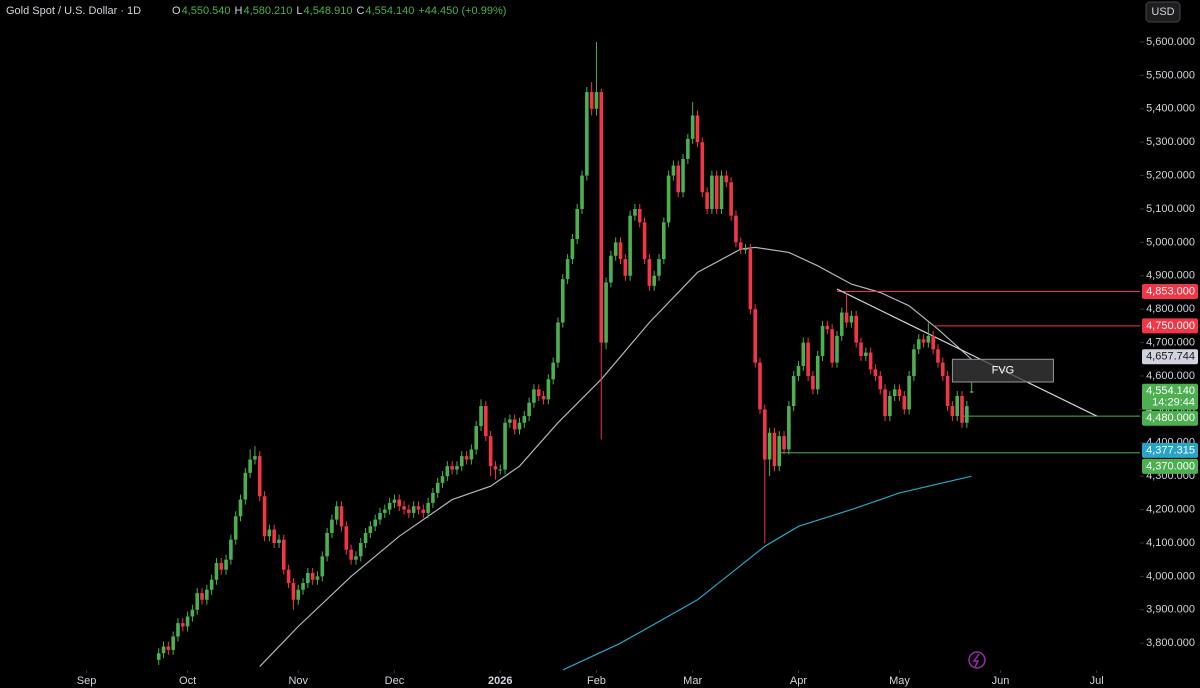 The width and height of the screenshot is (1200, 688). I want to click on alert-bolt, so click(976, 660).